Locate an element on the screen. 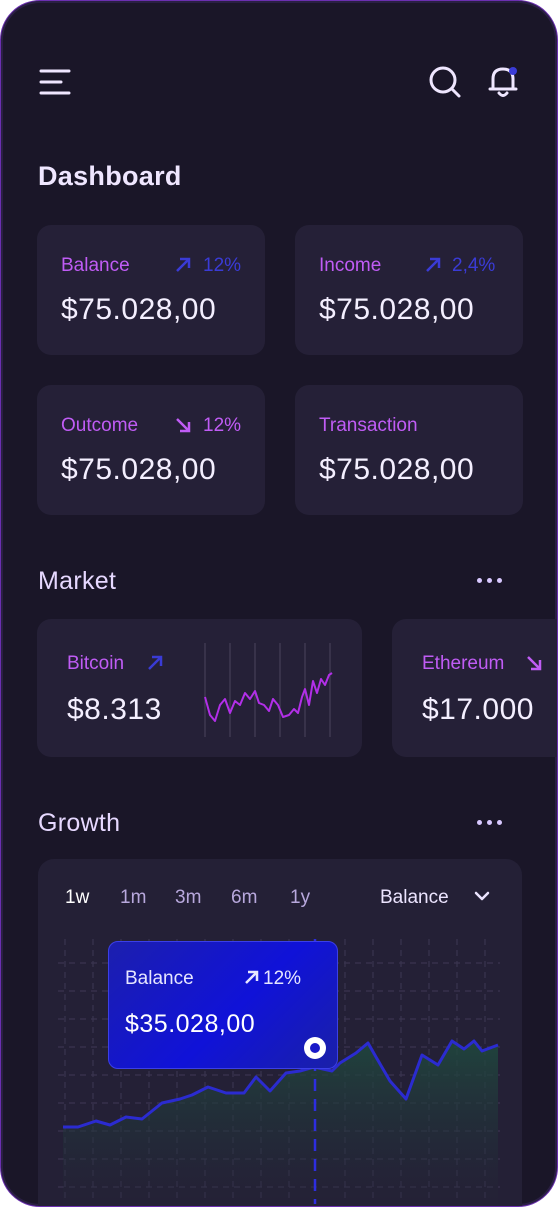  chevron-down-icon is located at coordinates (482, 896).